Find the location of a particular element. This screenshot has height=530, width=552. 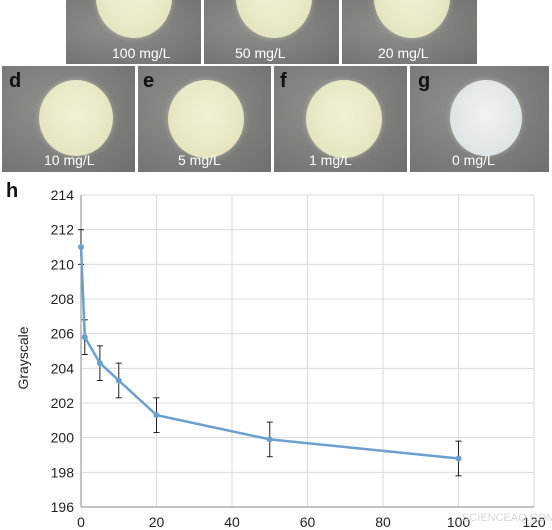

y-axis-label: Grayscale is located at coordinates (23, 357).